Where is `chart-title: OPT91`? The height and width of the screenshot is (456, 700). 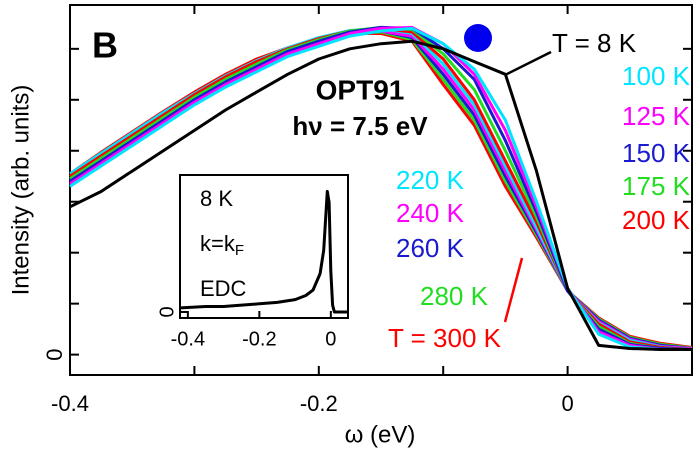 chart-title: OPT91 is located at coordinates (360, 89).